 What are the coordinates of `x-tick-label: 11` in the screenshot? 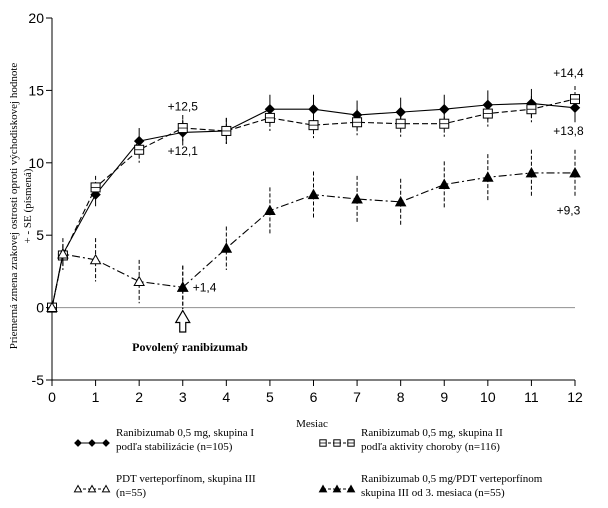 It's located at (531, 397).